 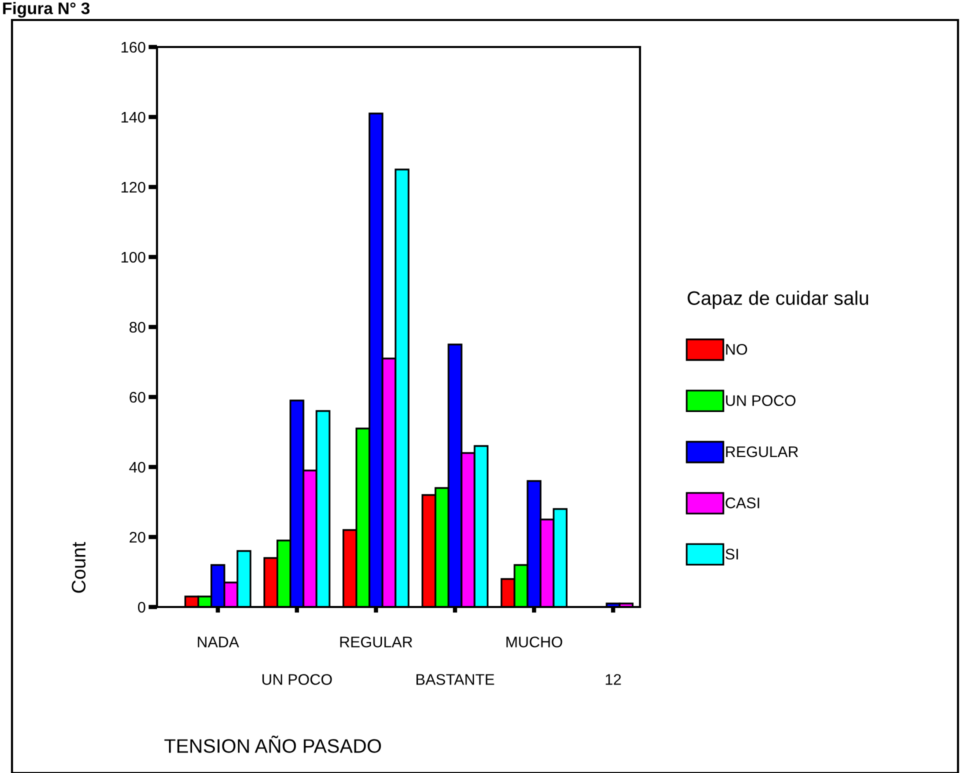 What do you see at coordinates (142, 607) in the screenshot?
I see `y-tick-label: 0` at bounding box center [142, 607].